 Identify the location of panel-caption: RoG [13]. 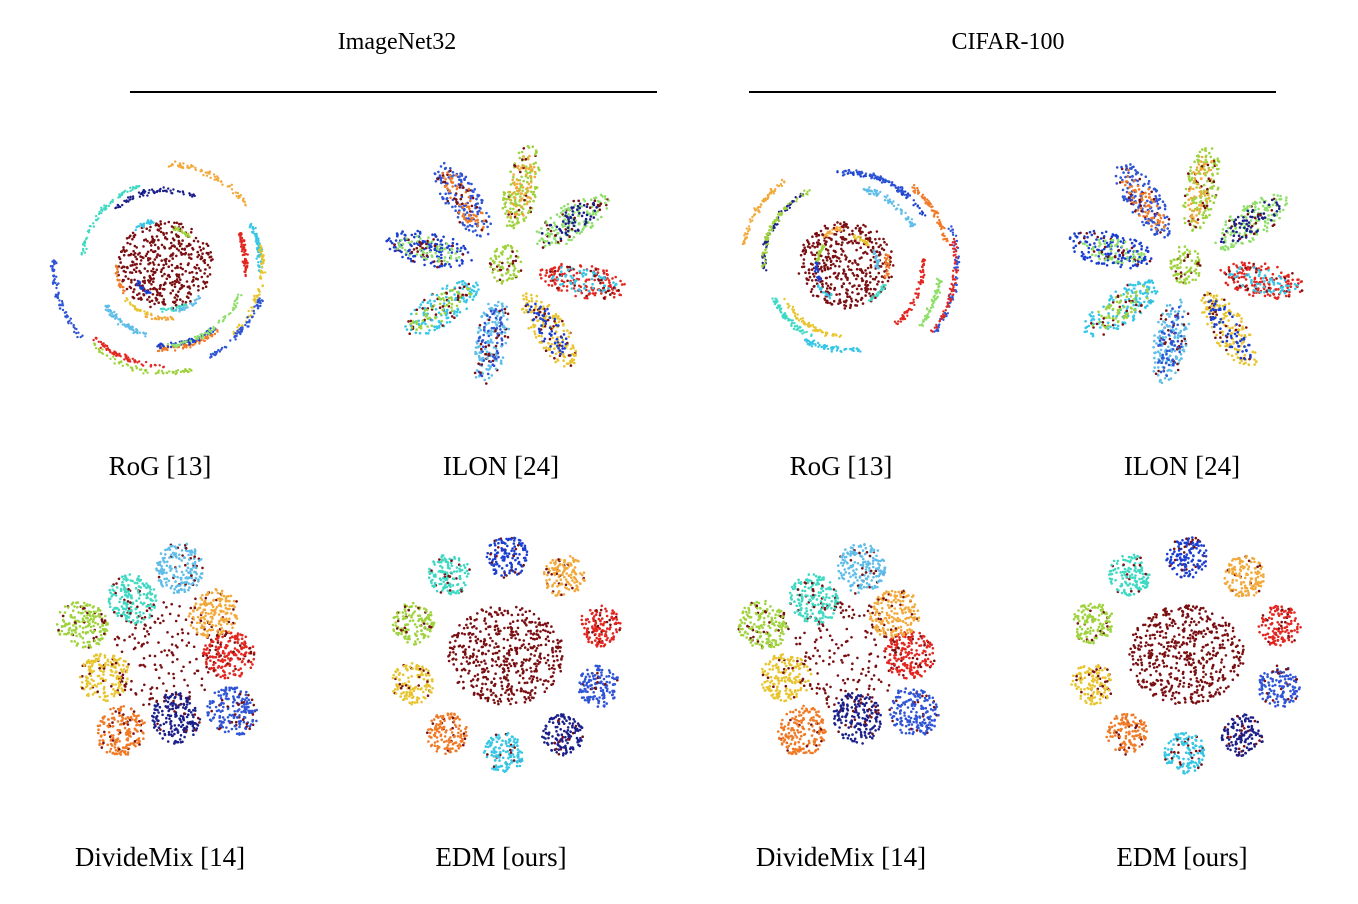
(841, 466).